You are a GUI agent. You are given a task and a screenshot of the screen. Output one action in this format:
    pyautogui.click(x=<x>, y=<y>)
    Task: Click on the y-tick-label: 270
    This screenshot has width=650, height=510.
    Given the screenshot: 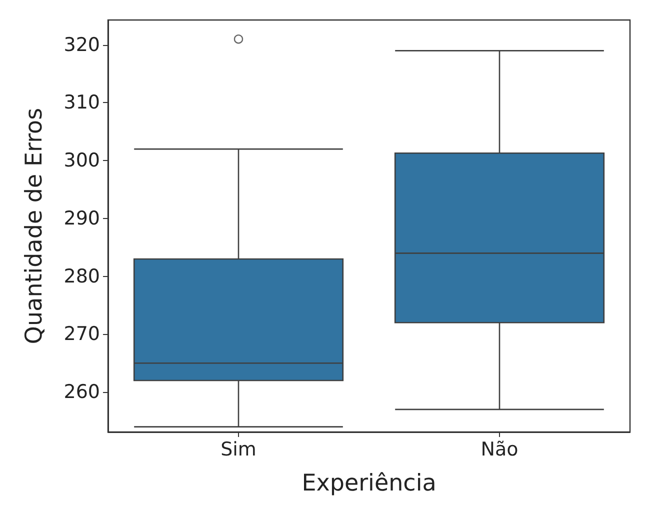 What is the action you would take?
    pyautogui.click(x=82, y=334)
    